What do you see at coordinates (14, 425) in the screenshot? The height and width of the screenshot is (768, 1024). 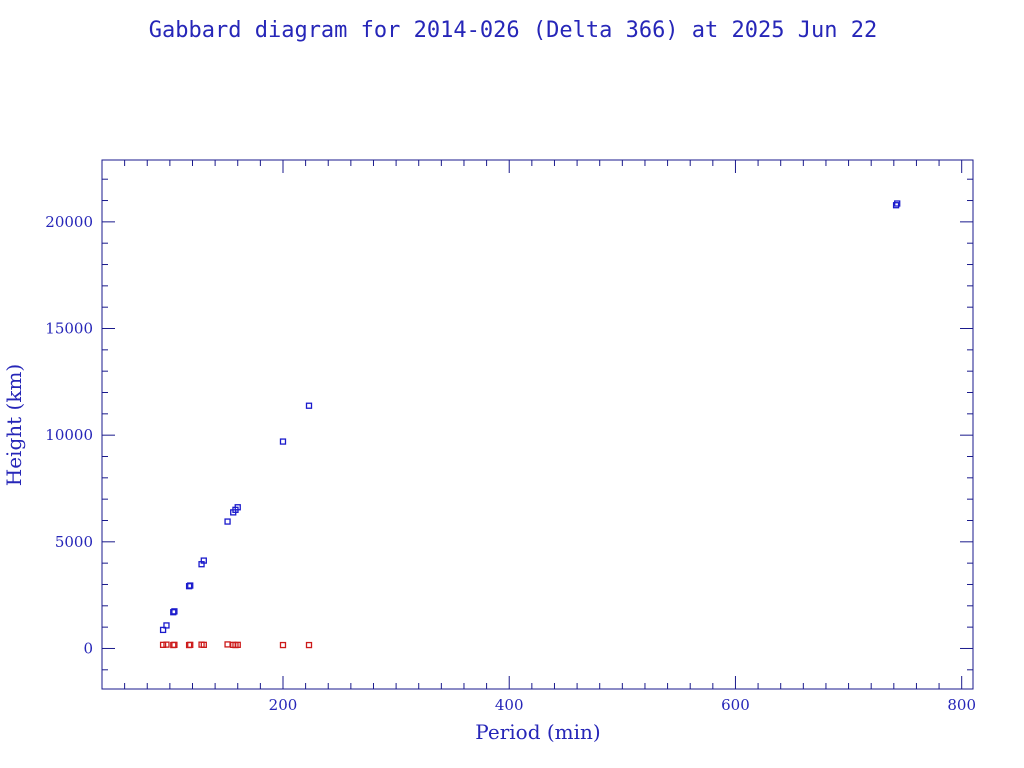 I see `y-axis-label: Height (km)` at bounding box center [14, 425].